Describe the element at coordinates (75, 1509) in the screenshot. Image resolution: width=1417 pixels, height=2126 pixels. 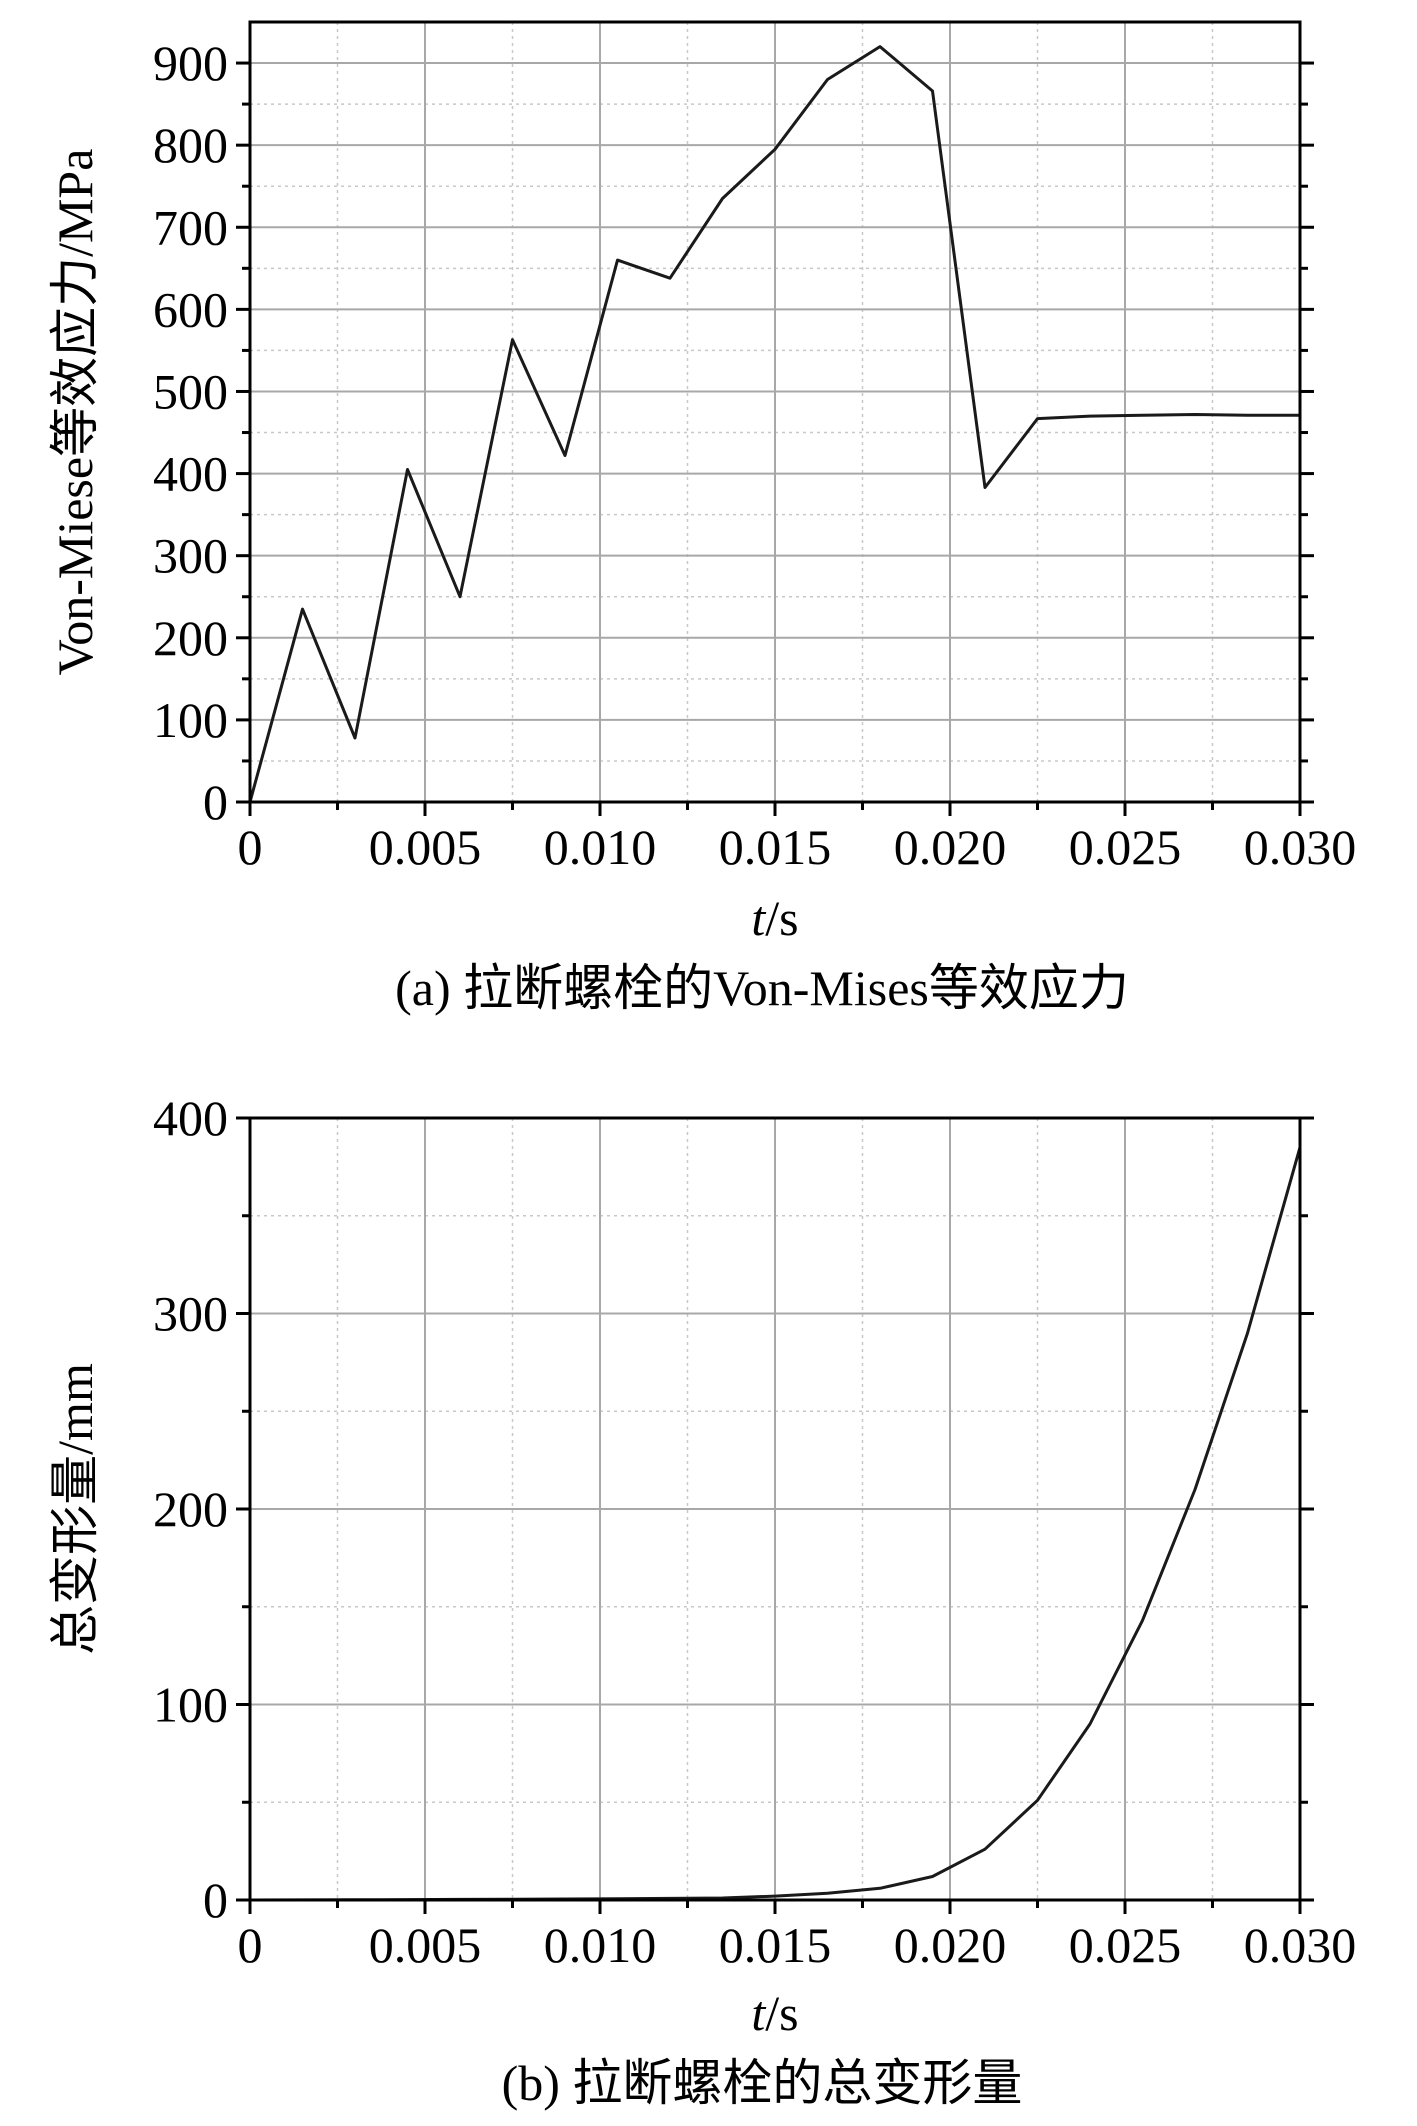
I see `y-axis-title-b: 总变形量/mm` at that location.